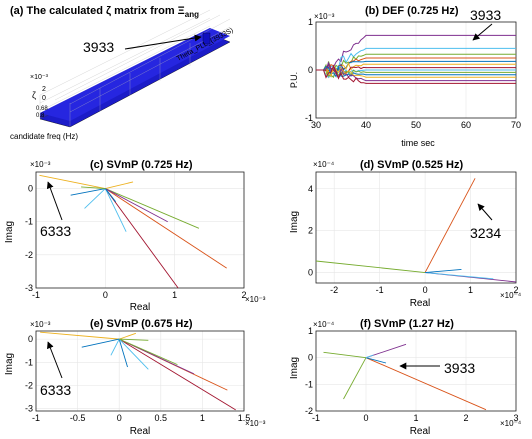 This screenshot has width=532, height=439. Describe the element at coordinates (55, 231) in the screenshot. I see `callout-6333-c: 6333` at that location.